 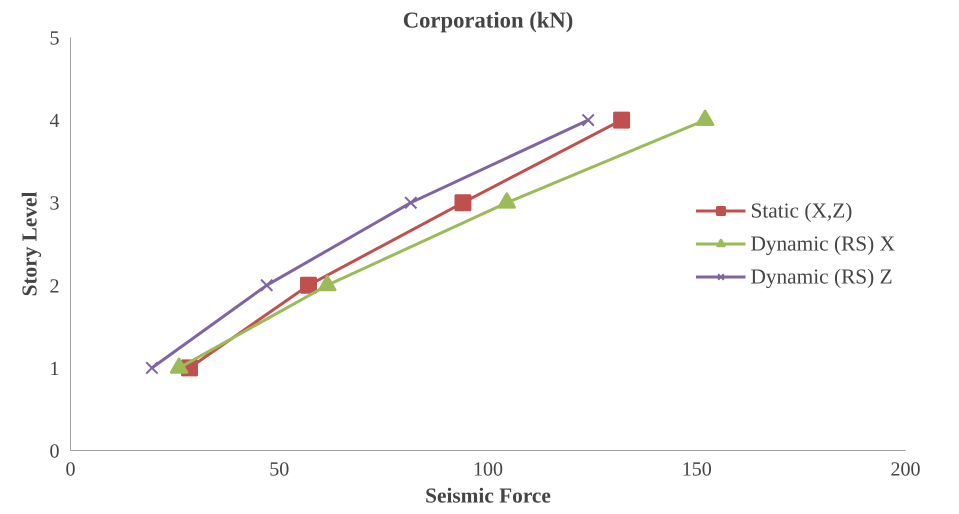 What do you see at coordinates (55, 121) in the screenshot?
I see `y-tick-label: 4` at bounding box center [55, 121].